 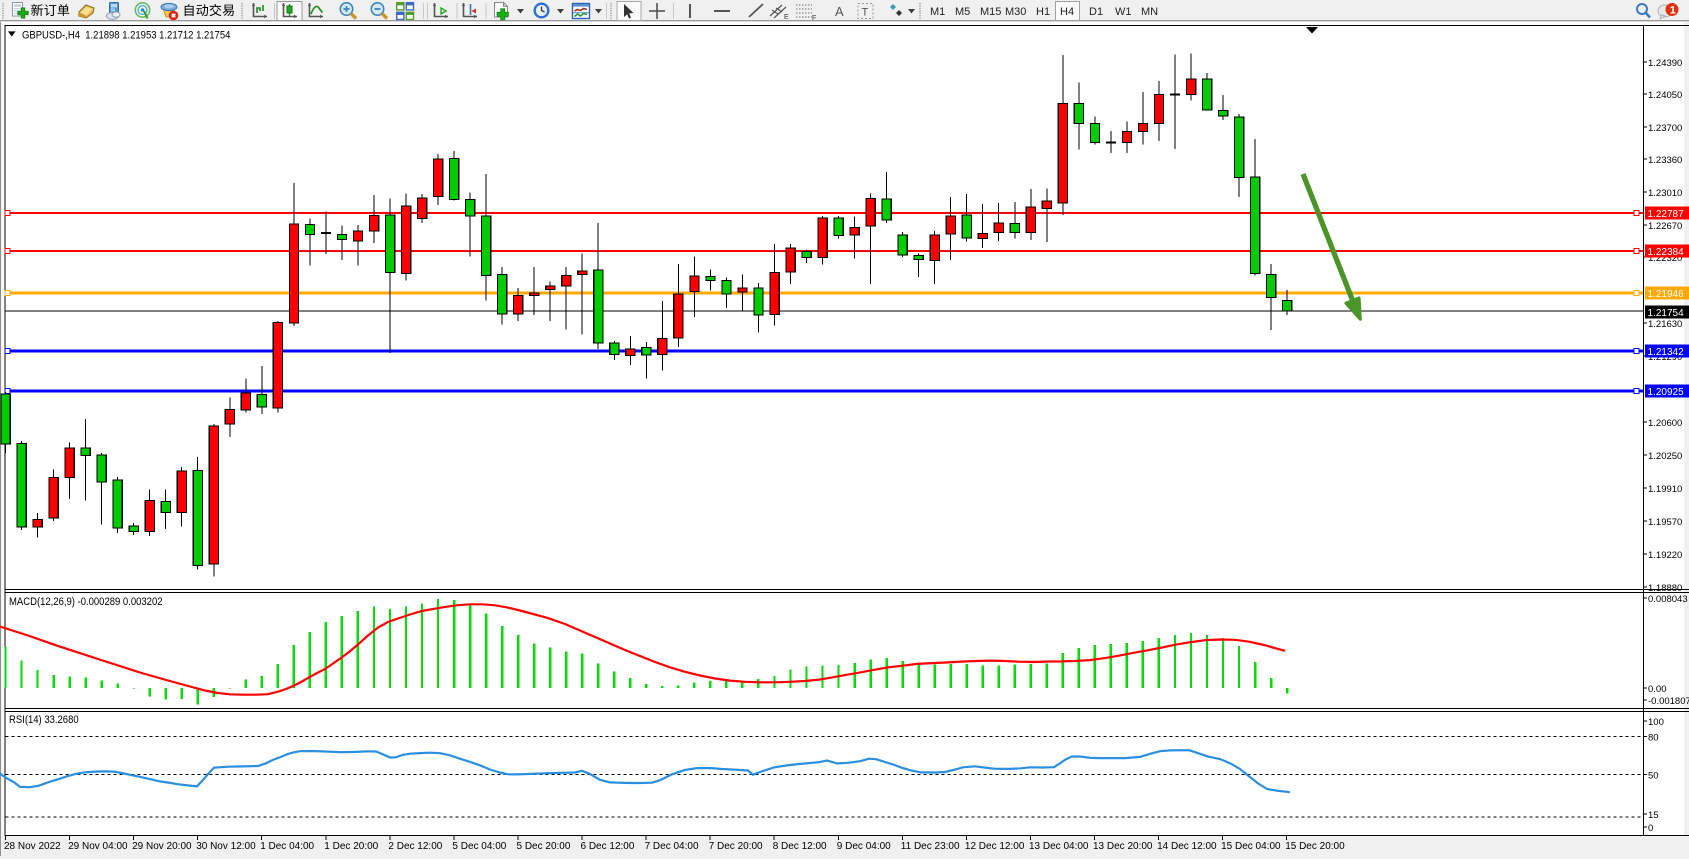 What do you see at coordinates (962, 12) in the screenshot?
I see `svg-text: M5` at bounding box center [962, 12].